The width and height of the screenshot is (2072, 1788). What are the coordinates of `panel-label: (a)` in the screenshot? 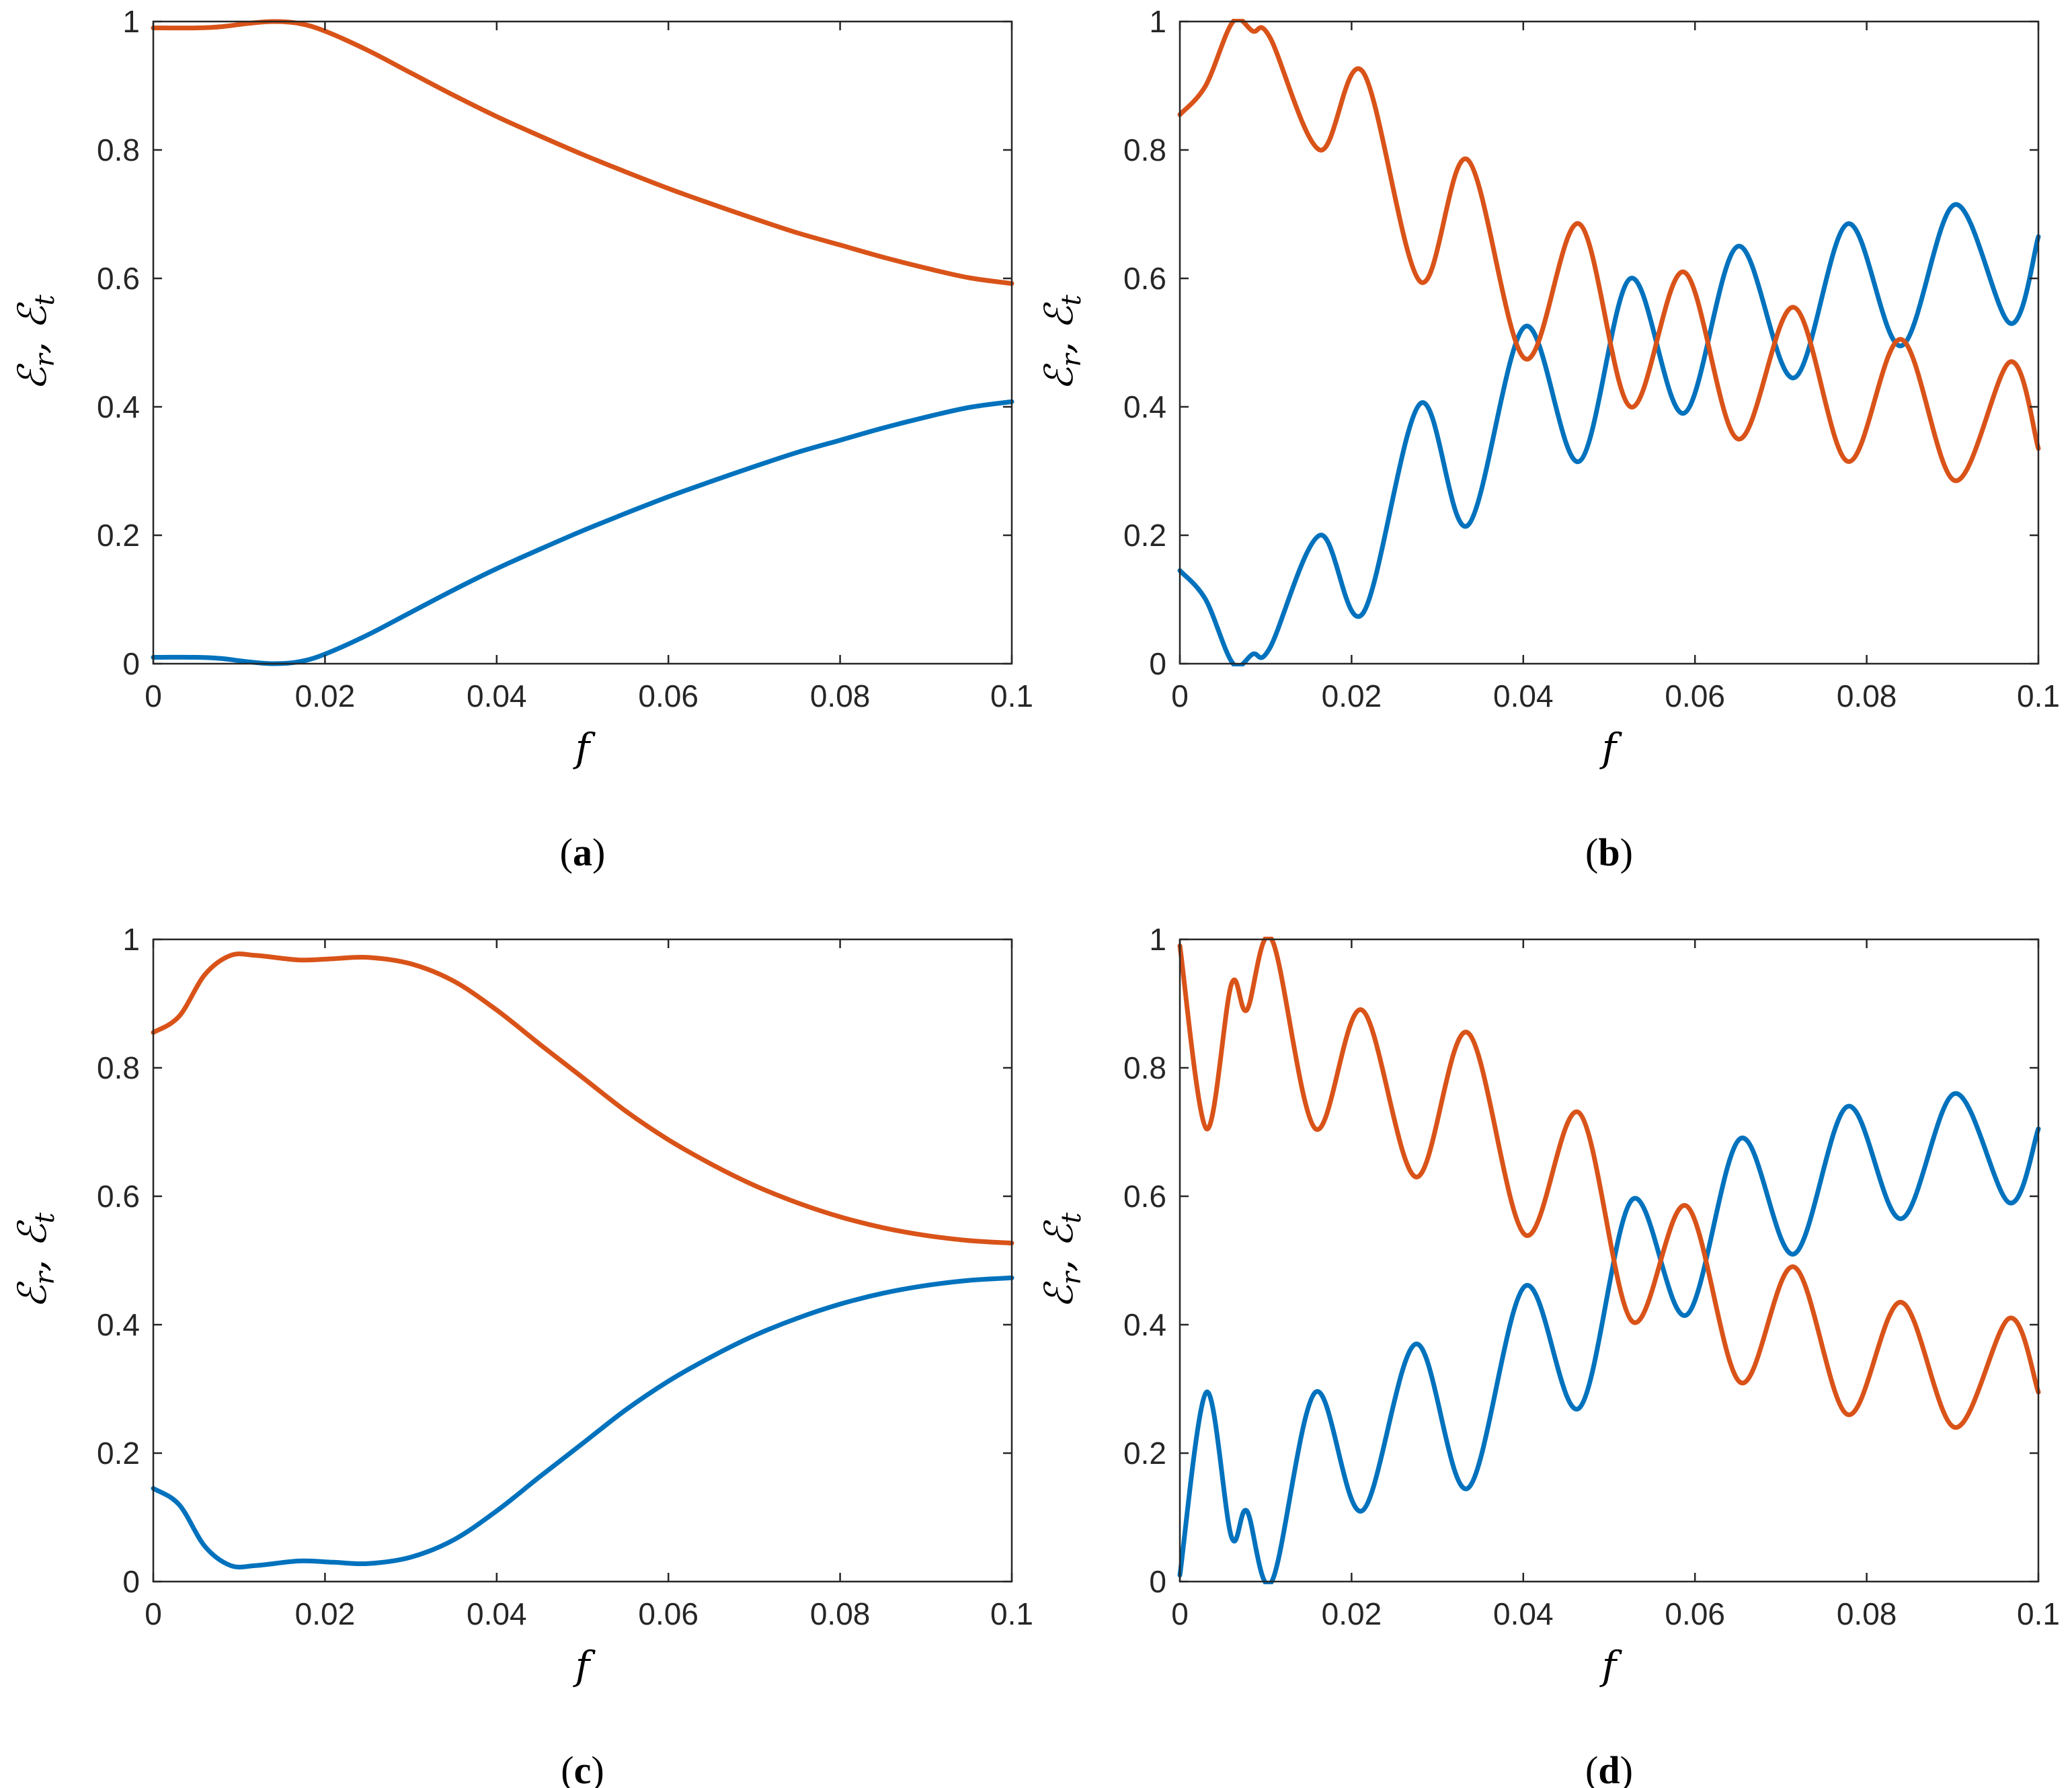 It's located at (583, 852).